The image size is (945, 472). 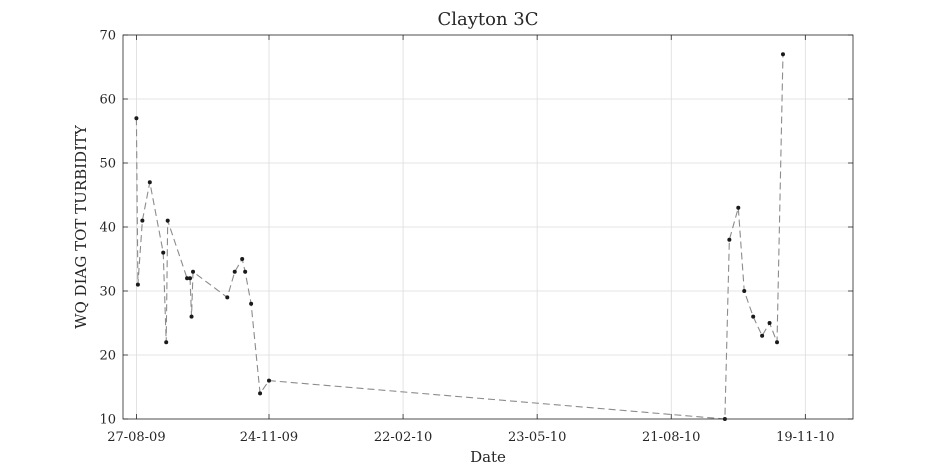 I want to click on y-tick-label: 40, so click(x=107, y=228).